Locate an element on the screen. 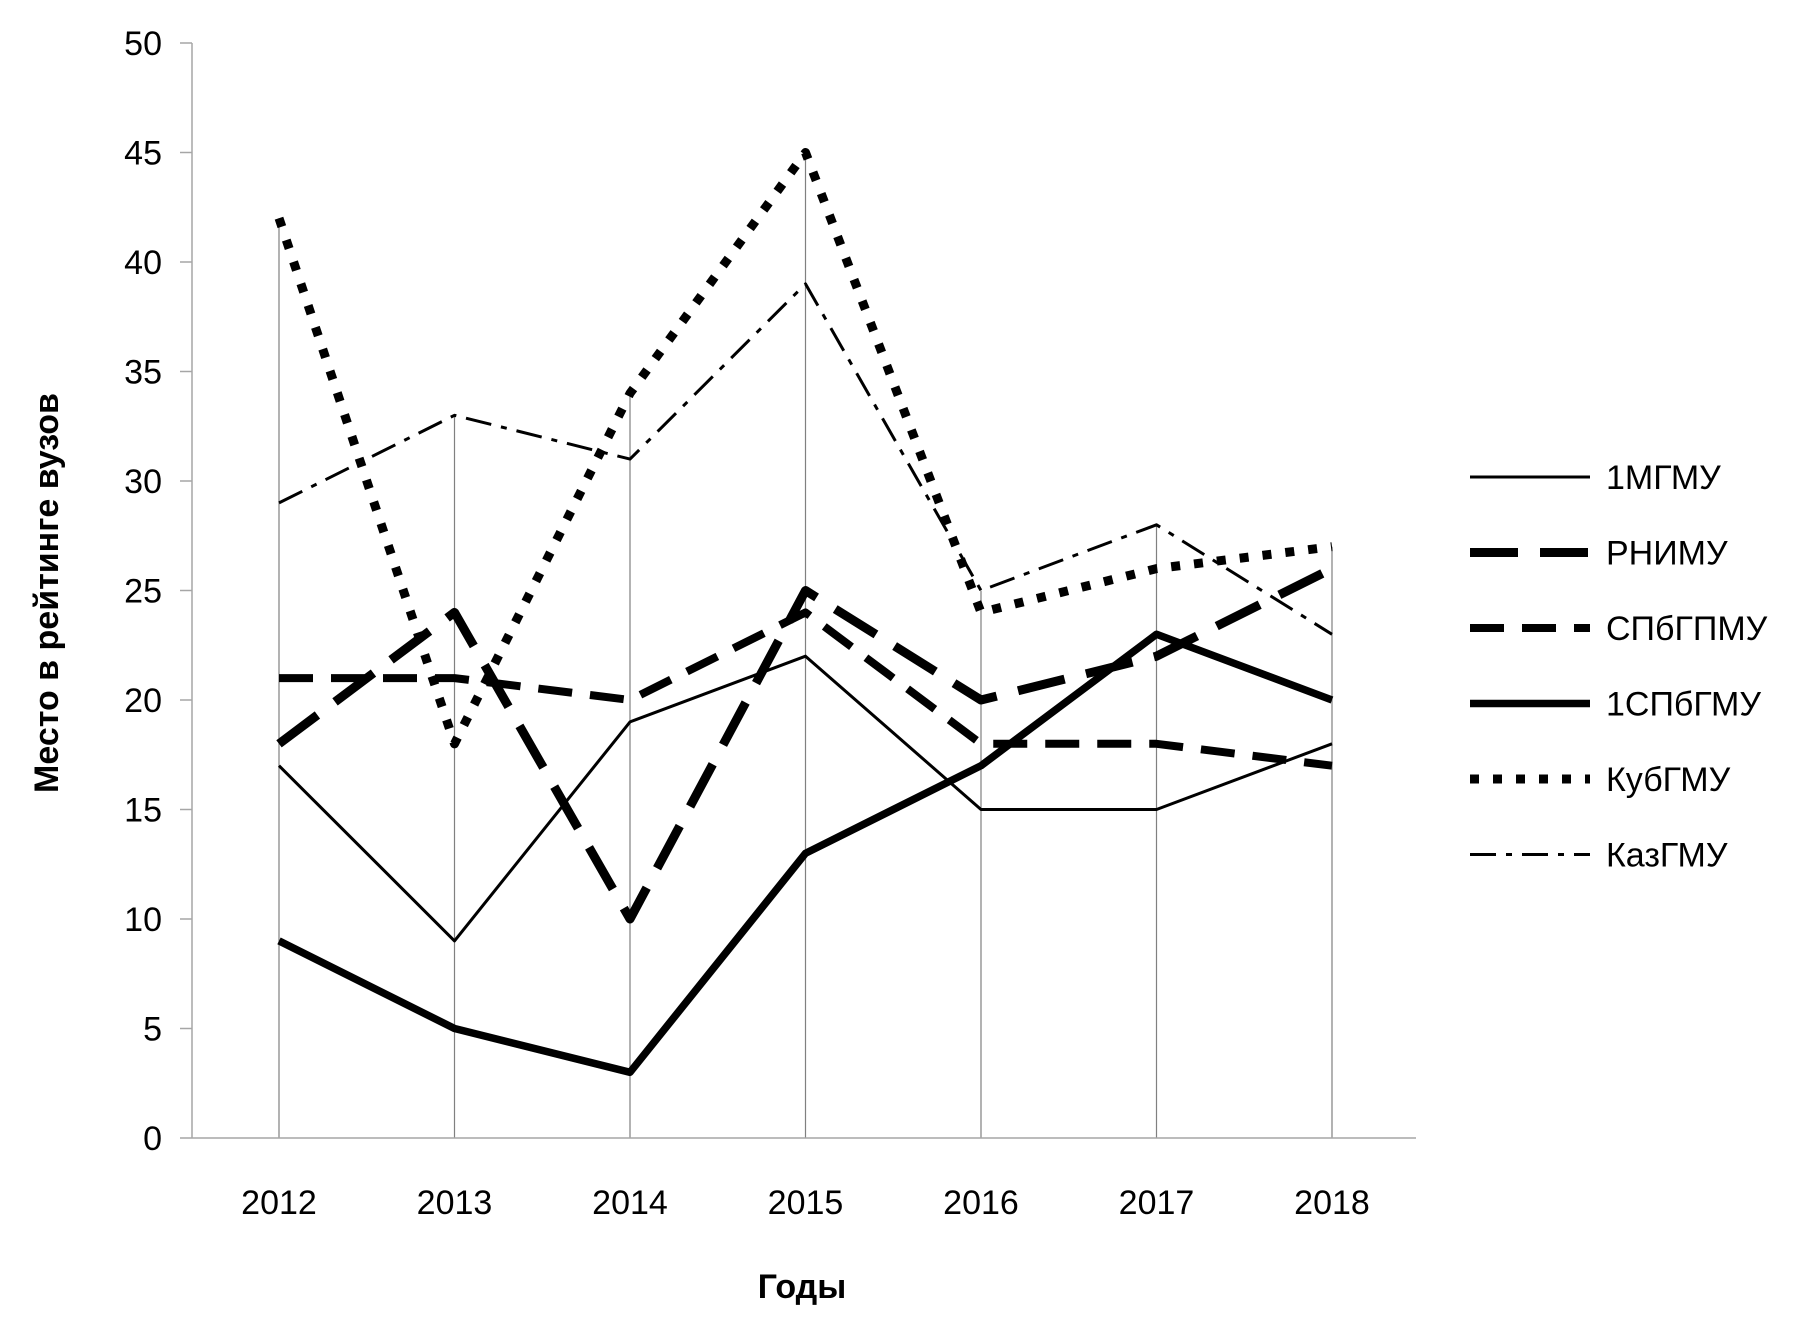 The width and height of the screenshot is (1806, 1322). x-tick-label: 2014 is located at coordinates (630, 1203).